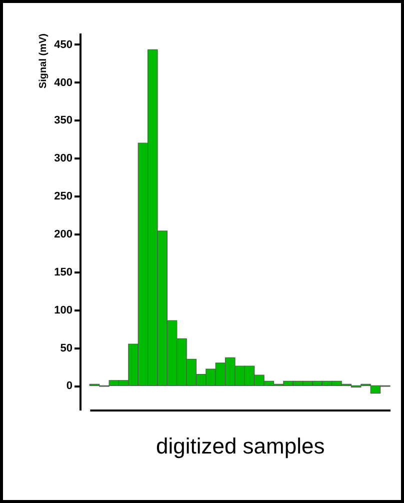 The image size is (404, 503). I want to click on y-tick-label: 400, so click(63, 82).